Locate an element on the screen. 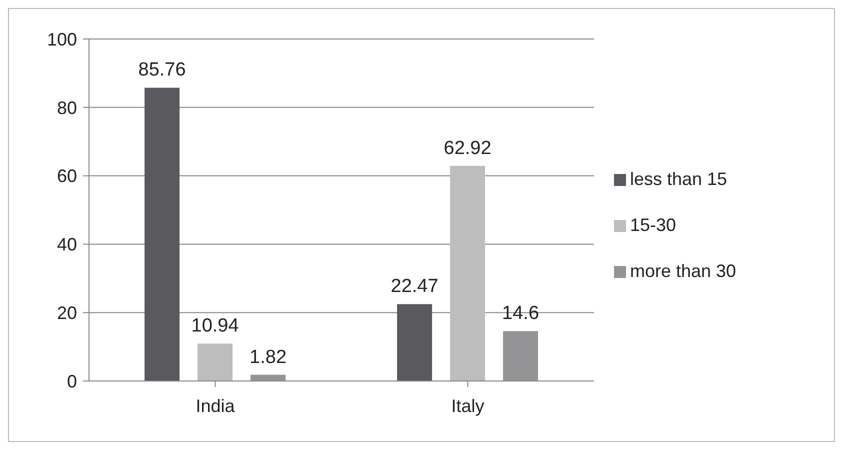  data-label: 14.6 is located at coordinates (521, 313).